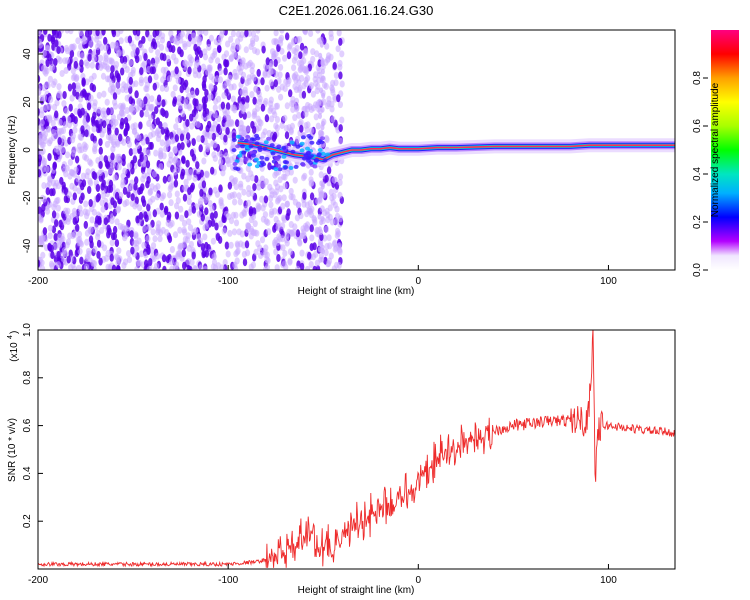  Describe the element at coordinates (419, 281) in the screenshot. I see `x-tick-label: 0` at that location.